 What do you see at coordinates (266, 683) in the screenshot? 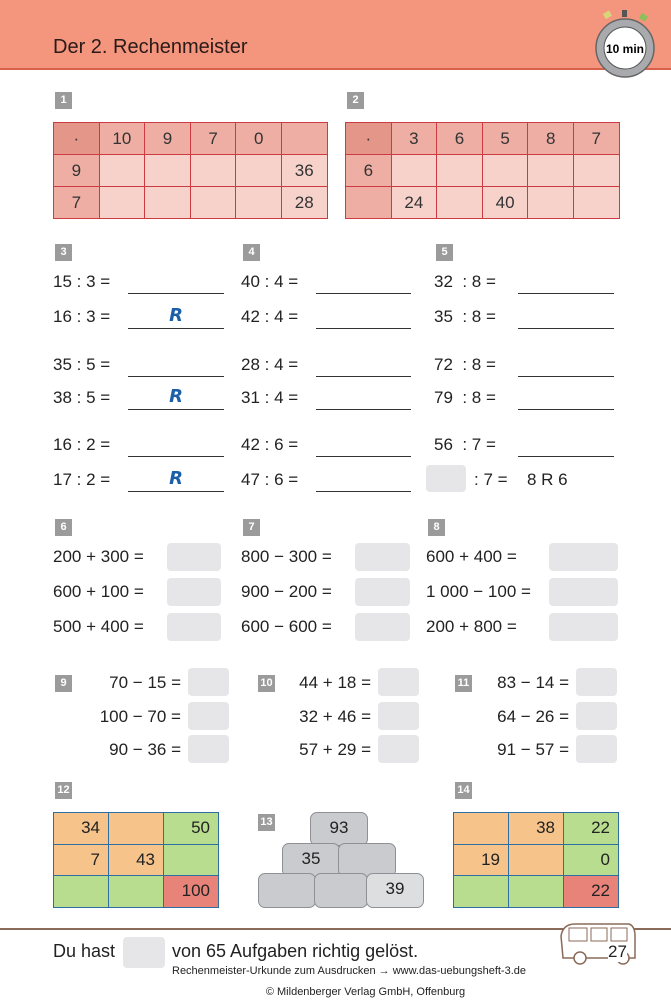
I see `task-badge-10: 10` at bounding box center [266, 683].